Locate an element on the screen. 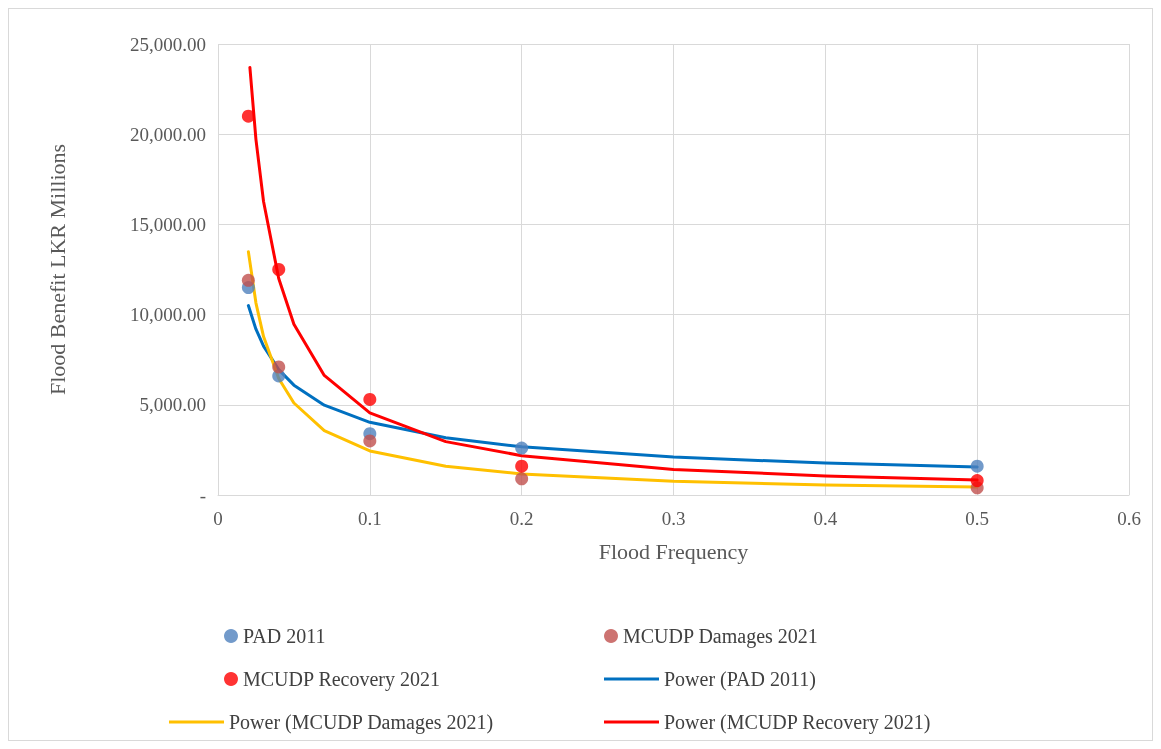  y-tick-label: 25,000.00 is located at coordinates (168, 44).